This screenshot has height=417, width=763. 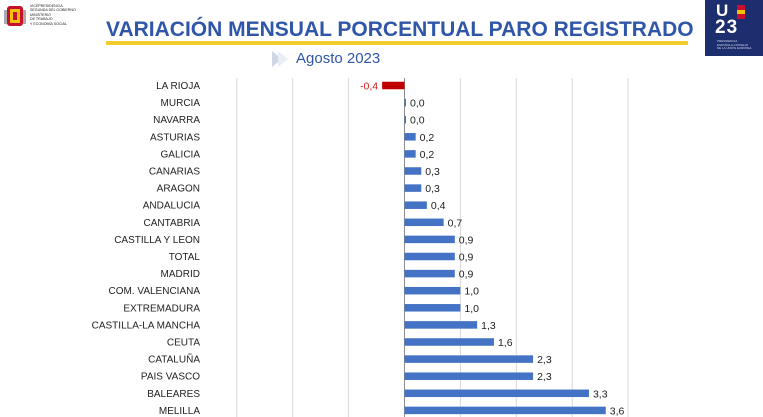 What do you see at coordinates (722, 10) in the screenshot?
I see `presidency-logo-letter: U` at bounding box center [722, 10].